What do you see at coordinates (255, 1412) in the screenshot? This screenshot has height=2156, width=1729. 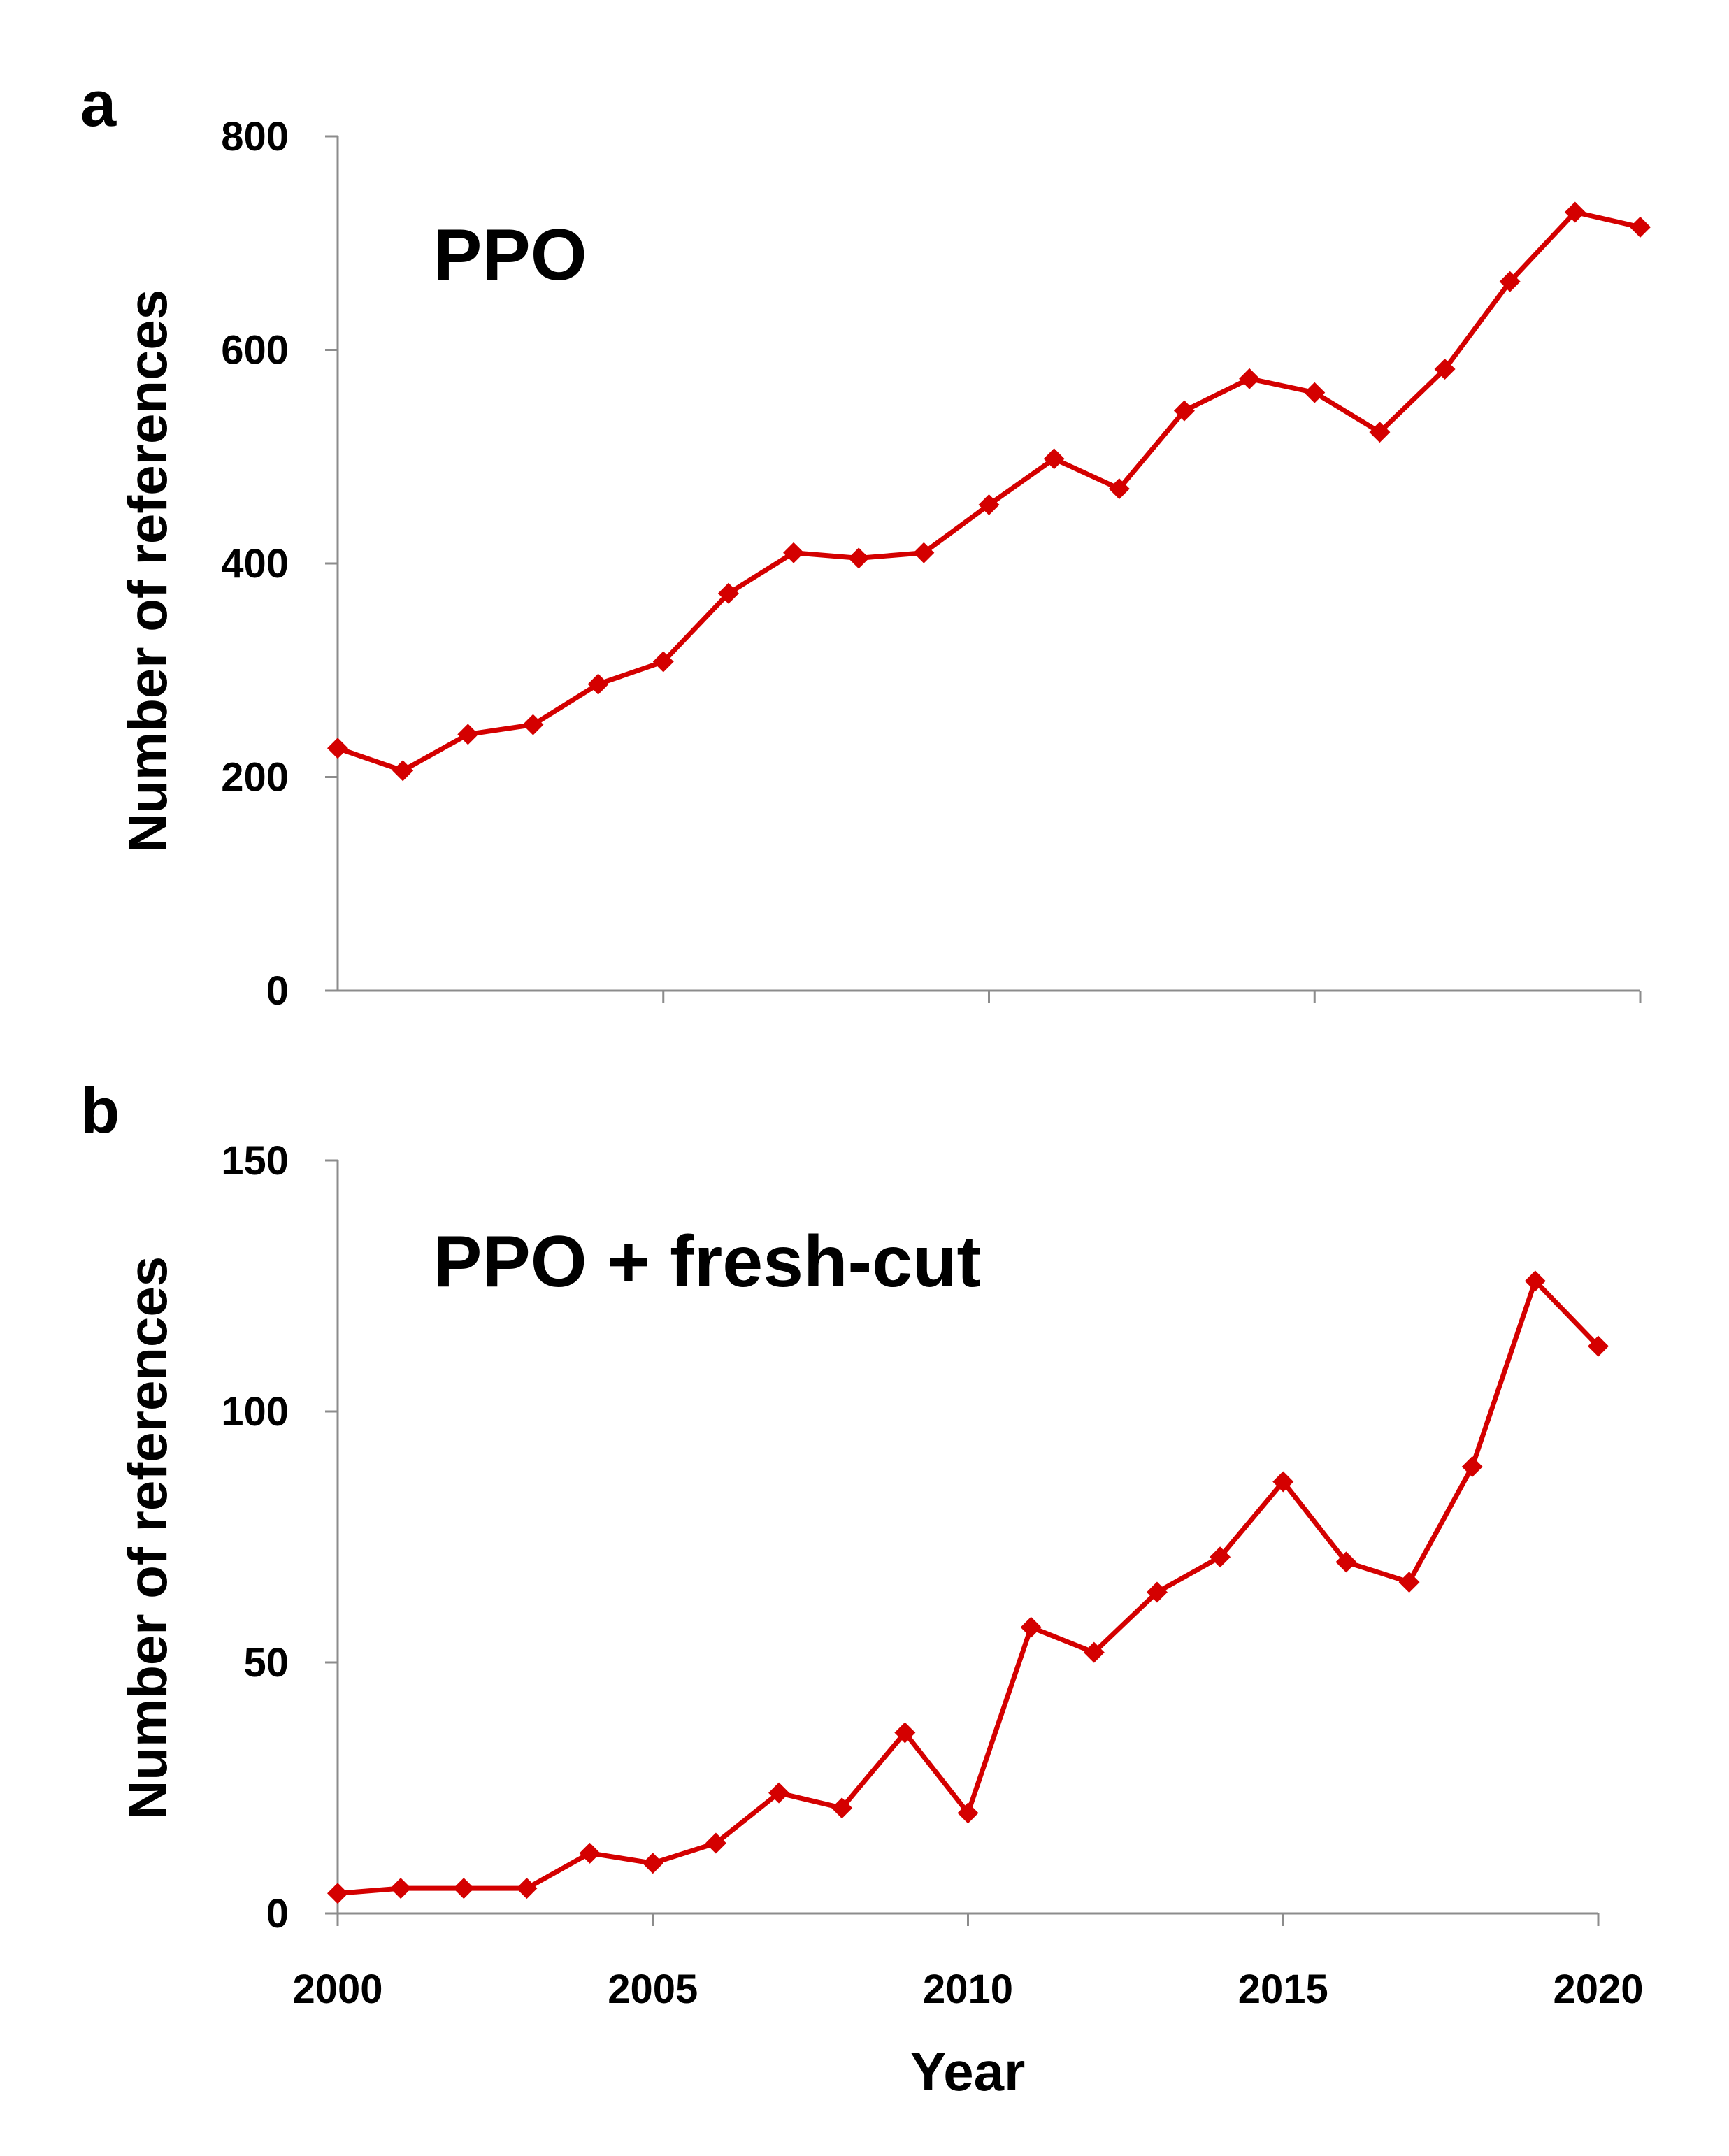 I see `y-tick-label: 100` at bounding box center [255, 1412].